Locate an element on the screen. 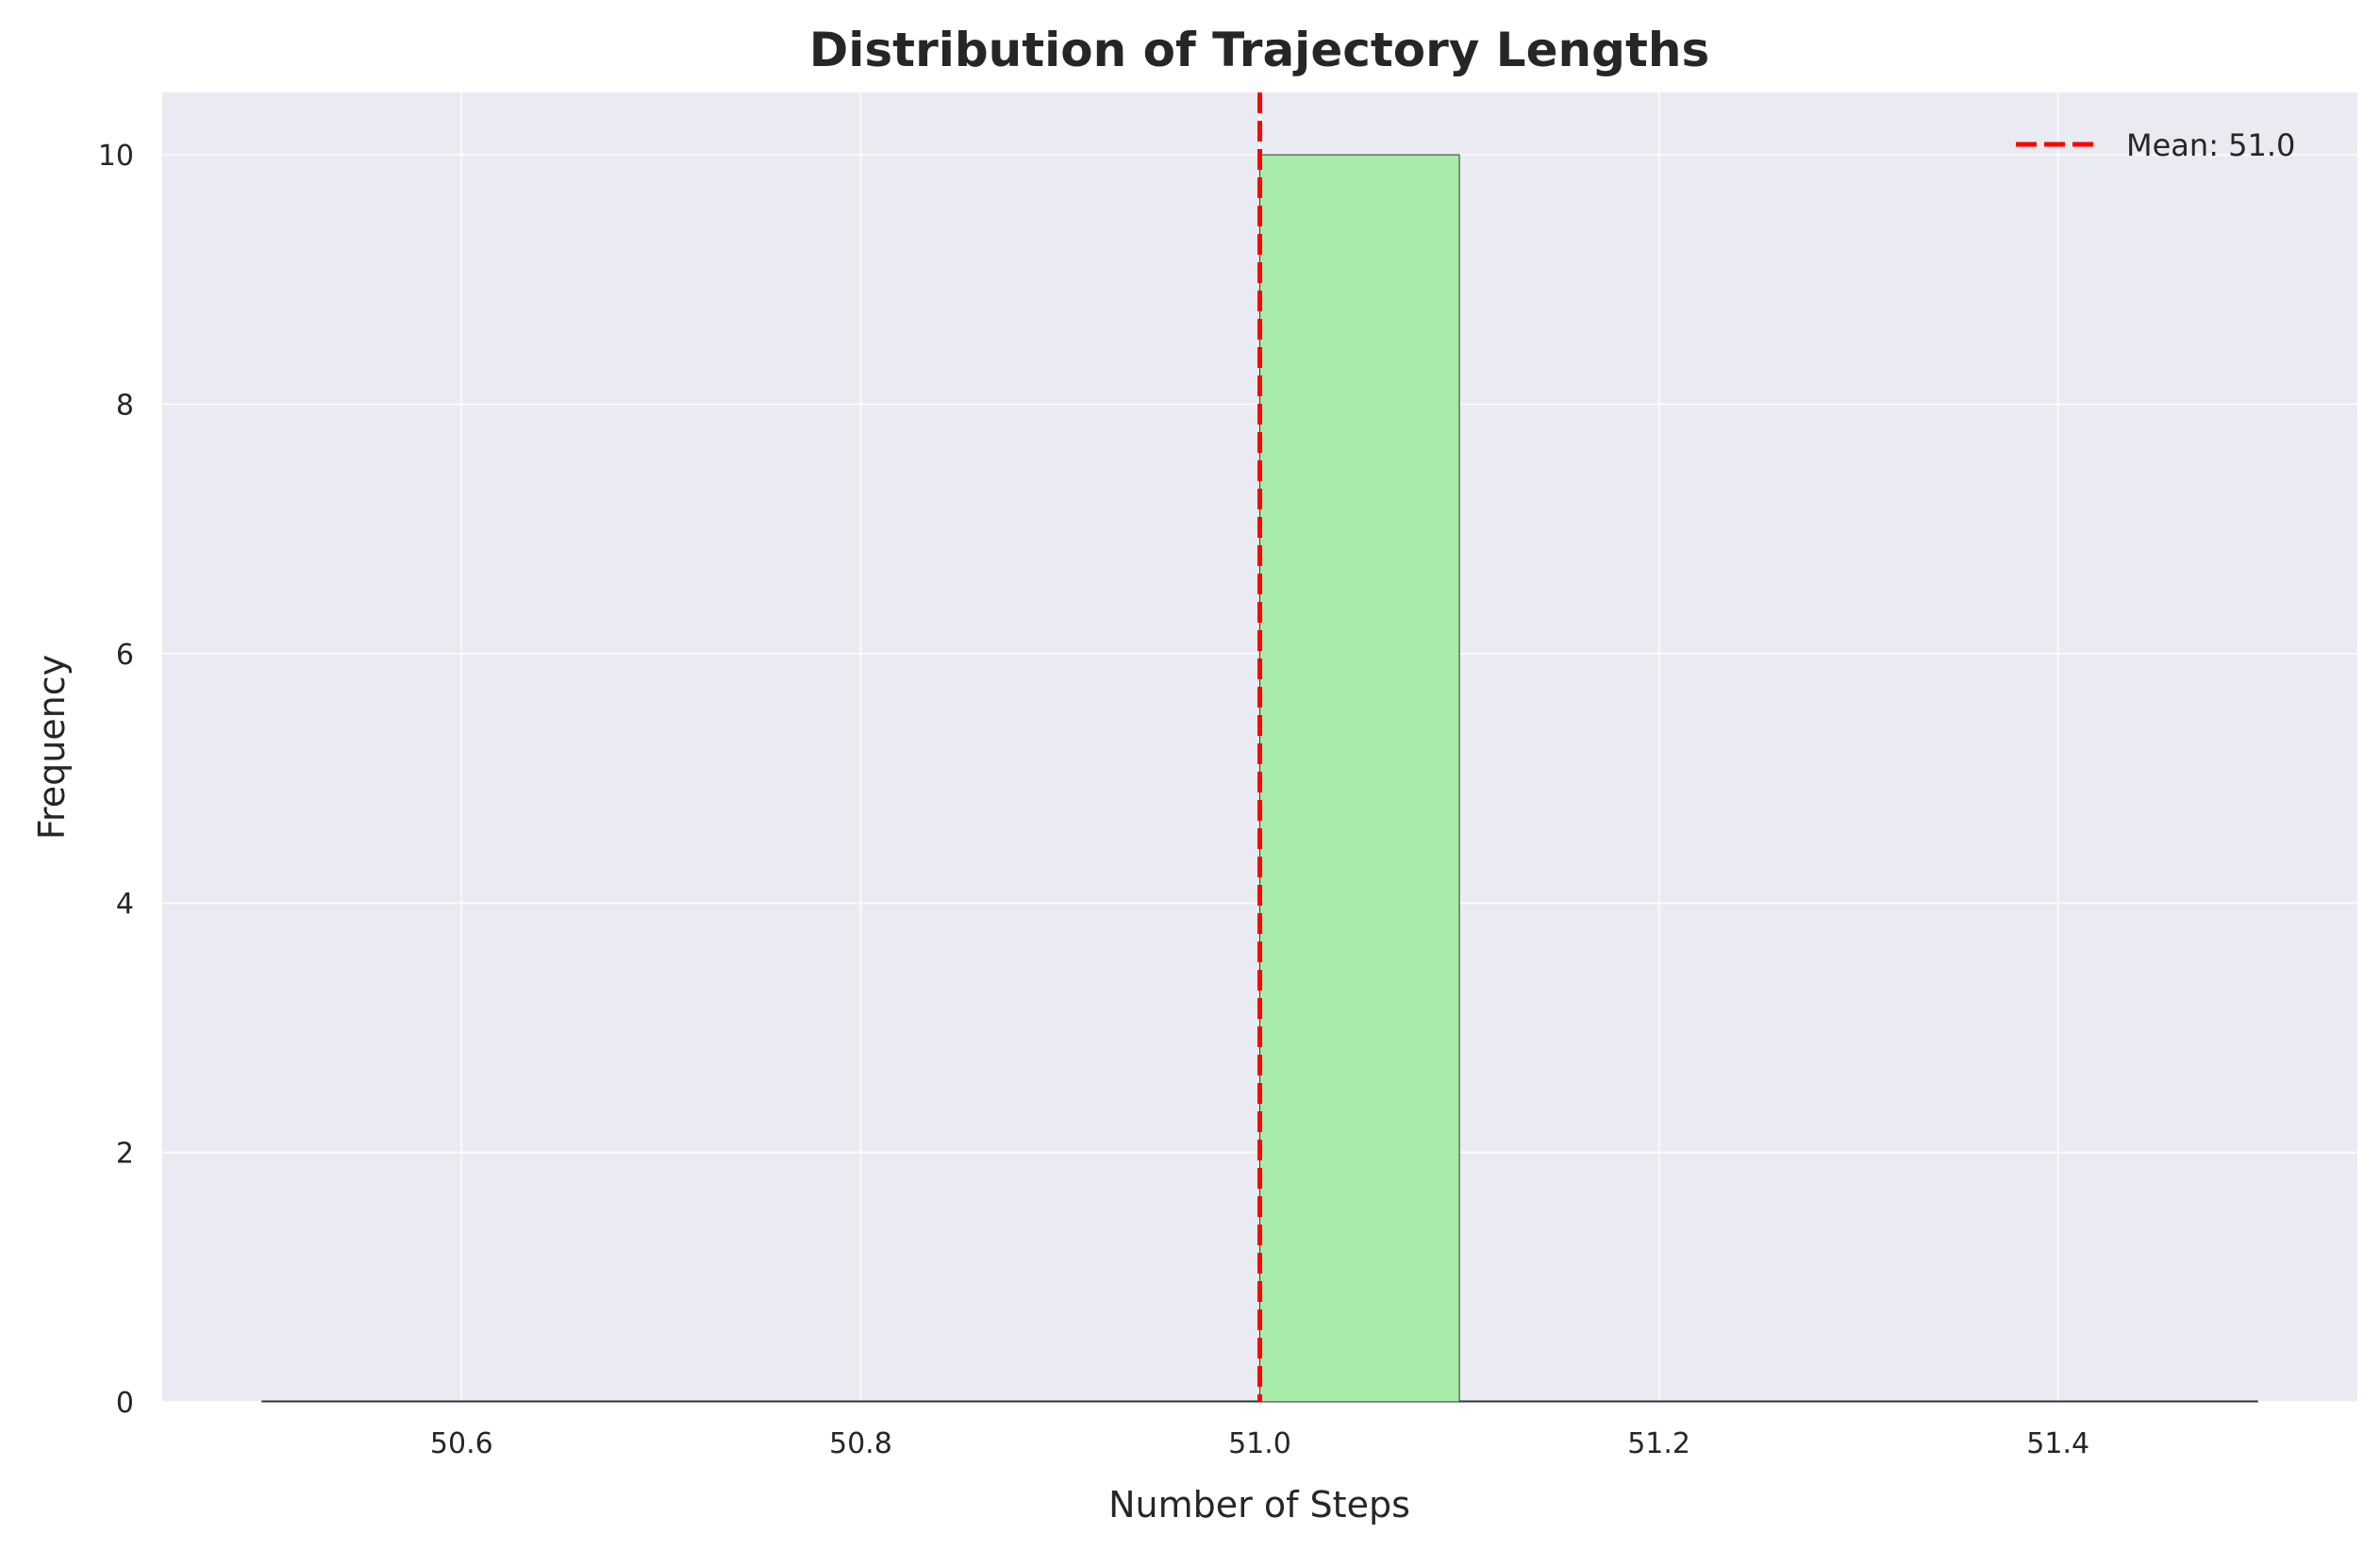 The image size is (2380, 1550). legend: Mean: 51.0 is located at coordinates (2155, 145).